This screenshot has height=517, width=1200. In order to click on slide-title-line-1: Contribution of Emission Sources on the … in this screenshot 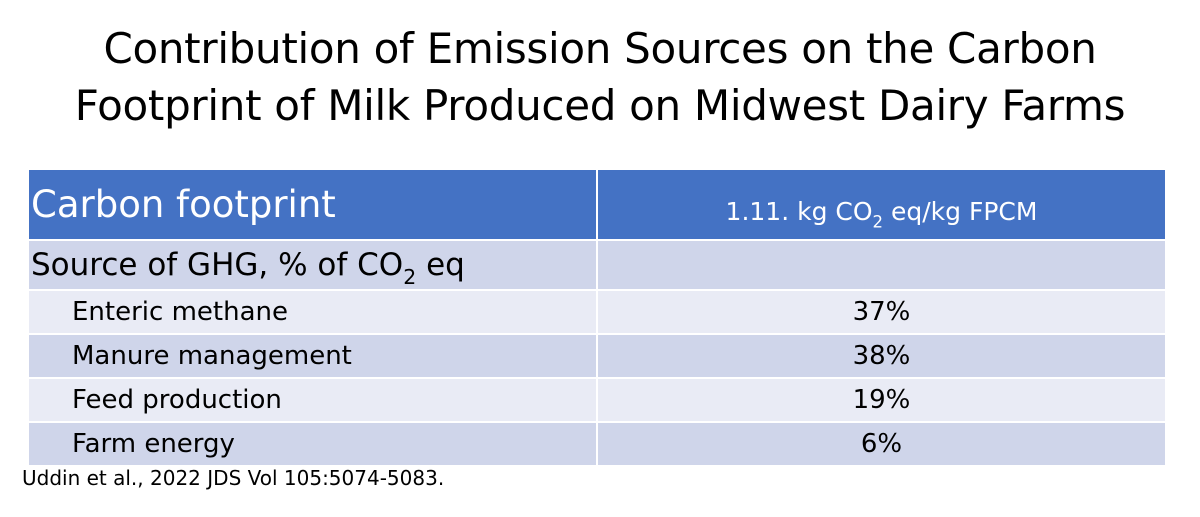, I will do `click(600, 48)`.